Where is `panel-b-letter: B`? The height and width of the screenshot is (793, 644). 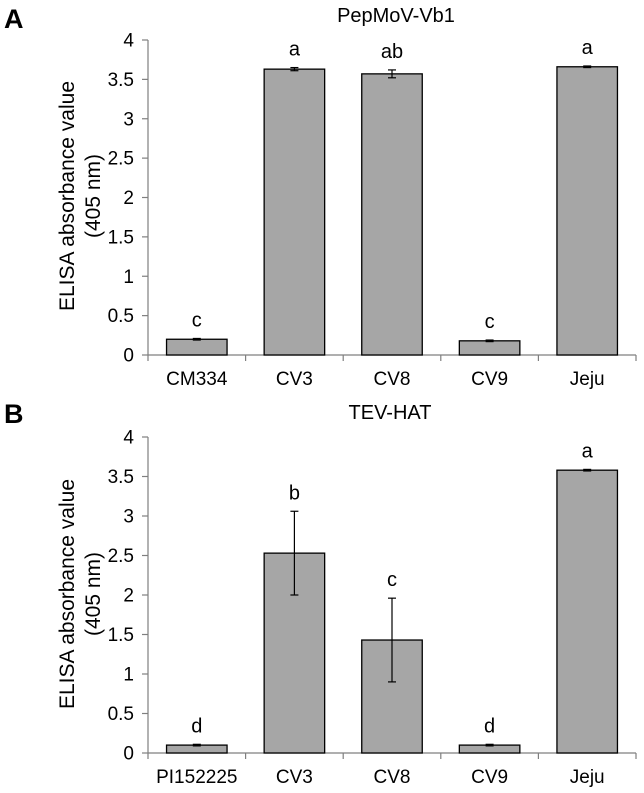
panel-b-letter: B is located at coordinates (14, 414).